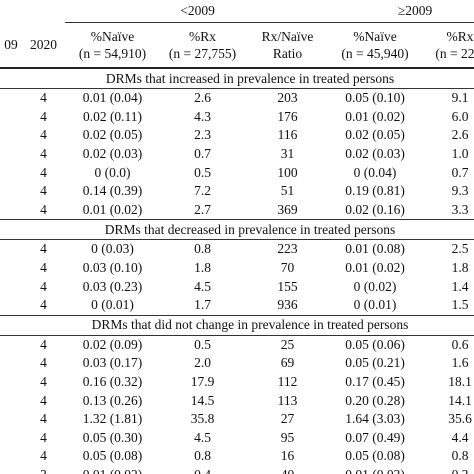 The width and height of the screenshot is (474, 474). I want to click on data-row: 4 0 (0.03) 0.8 223 0.01 (0.08) 2.5, so click(237, 249).